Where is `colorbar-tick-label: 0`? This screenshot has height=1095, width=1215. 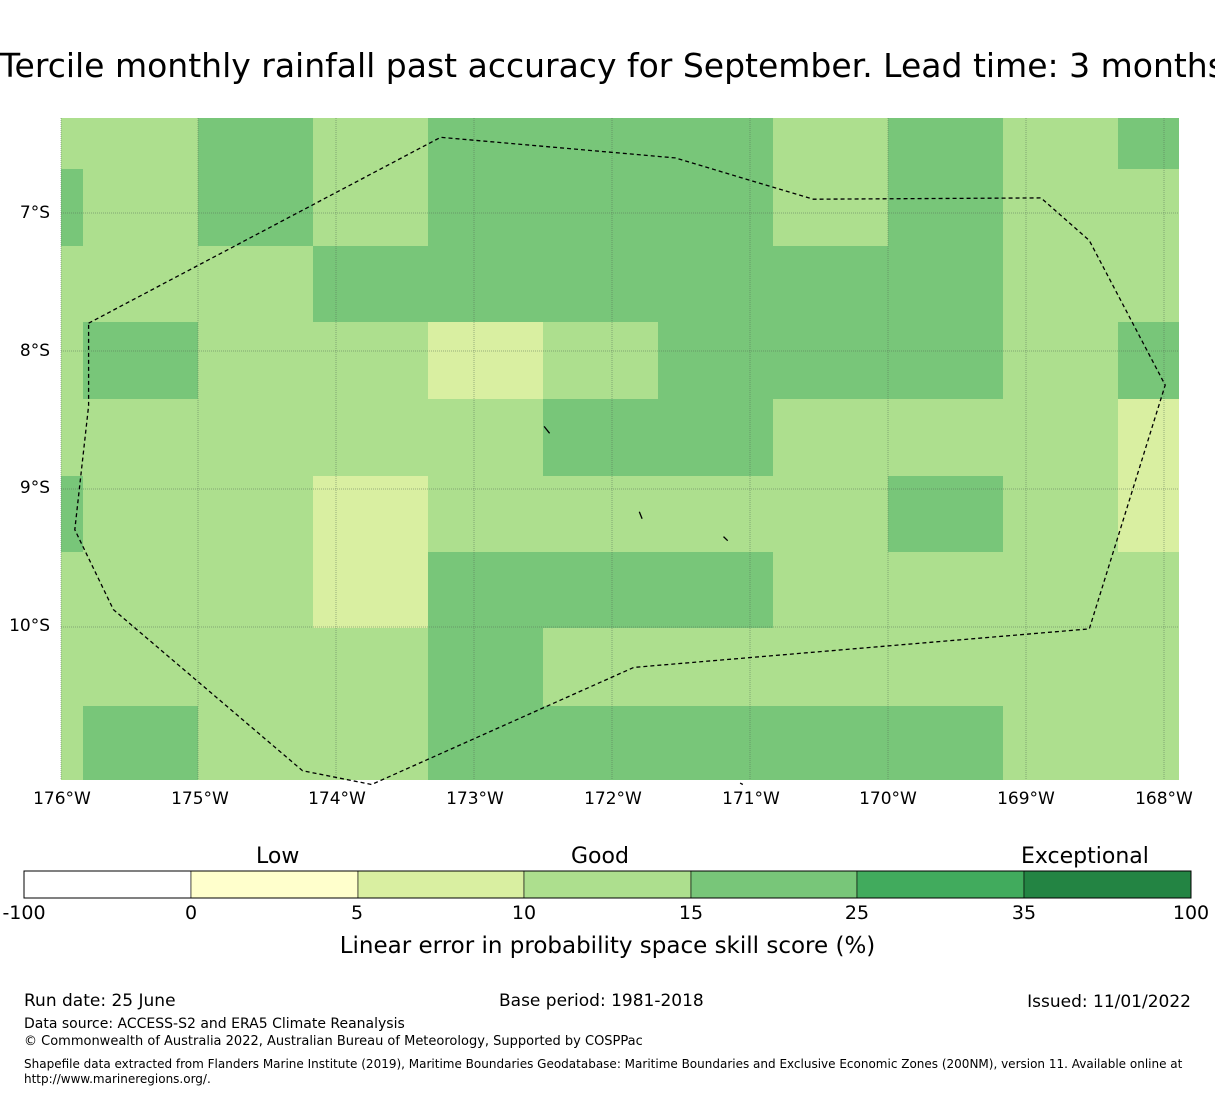 colorbar-tick-label: 0 is located at coordinates (191, 913).